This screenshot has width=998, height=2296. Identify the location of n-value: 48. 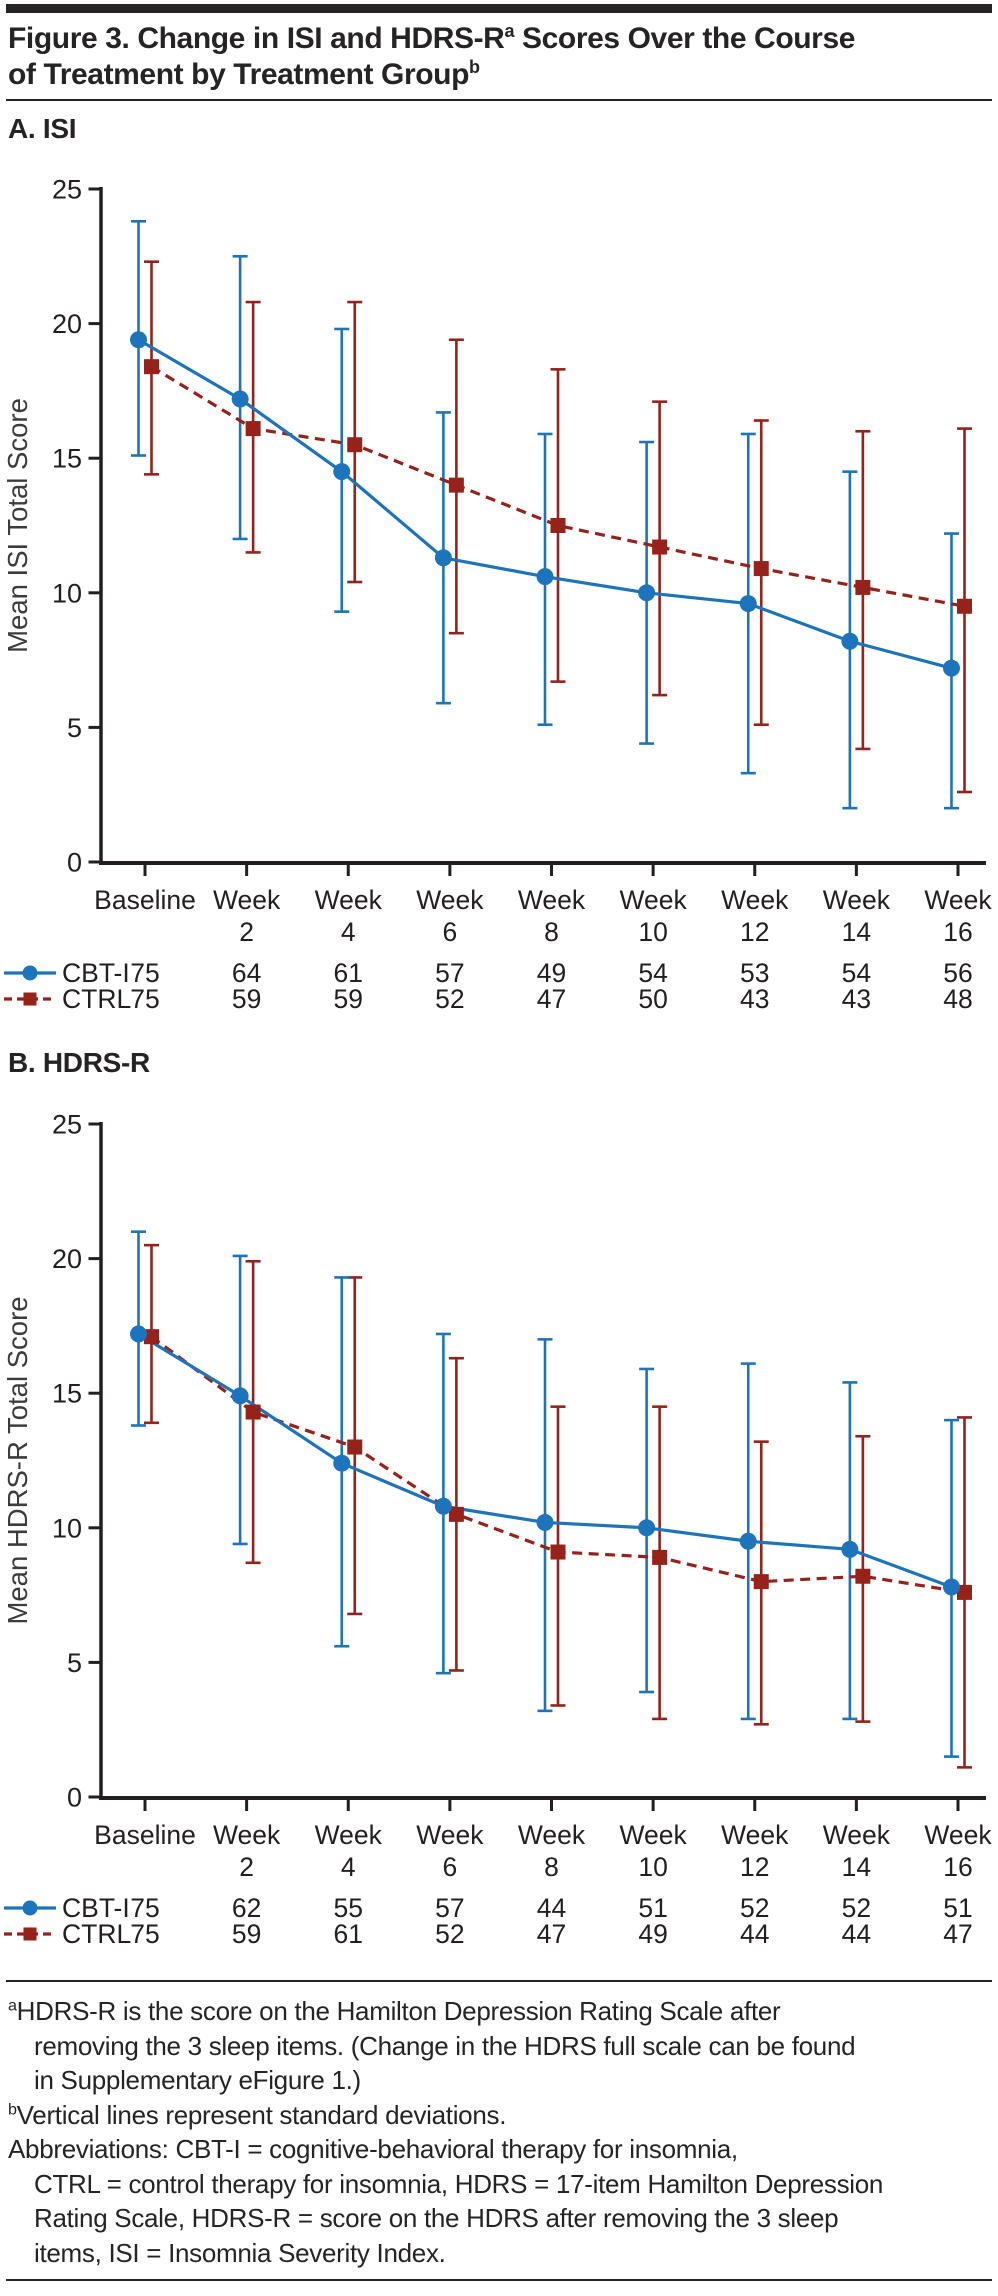
(957, 999).